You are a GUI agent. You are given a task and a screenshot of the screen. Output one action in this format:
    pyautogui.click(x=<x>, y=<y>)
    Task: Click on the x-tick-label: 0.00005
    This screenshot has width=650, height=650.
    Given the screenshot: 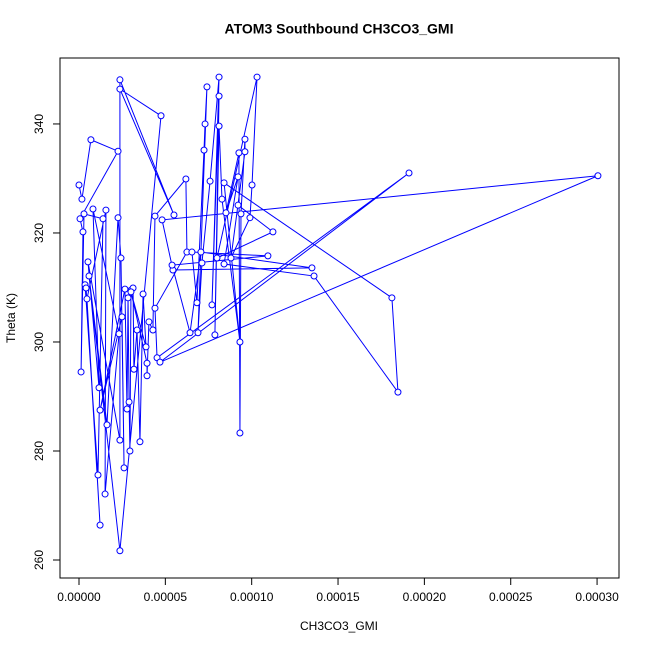 What is the action you would take?
    pyautogui.click(x=166, y=597)
    